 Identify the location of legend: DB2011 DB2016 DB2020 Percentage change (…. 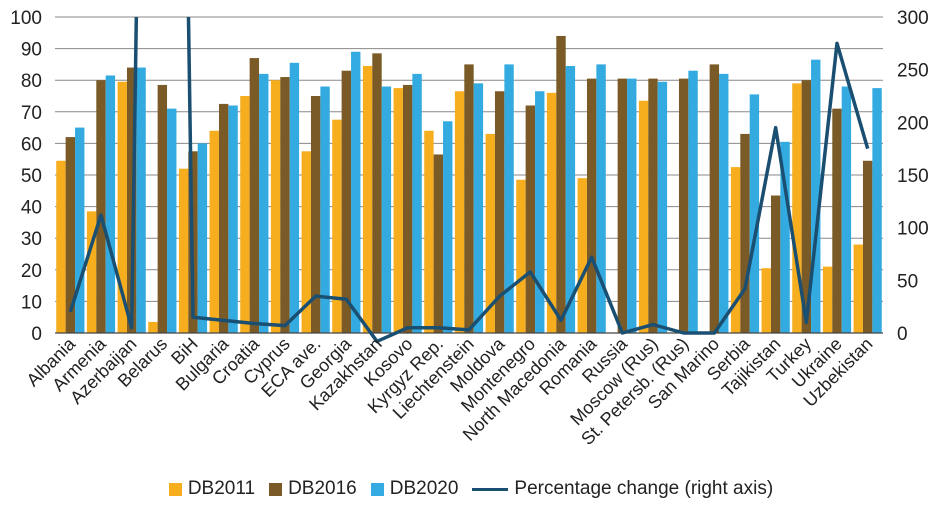
(471, 489).